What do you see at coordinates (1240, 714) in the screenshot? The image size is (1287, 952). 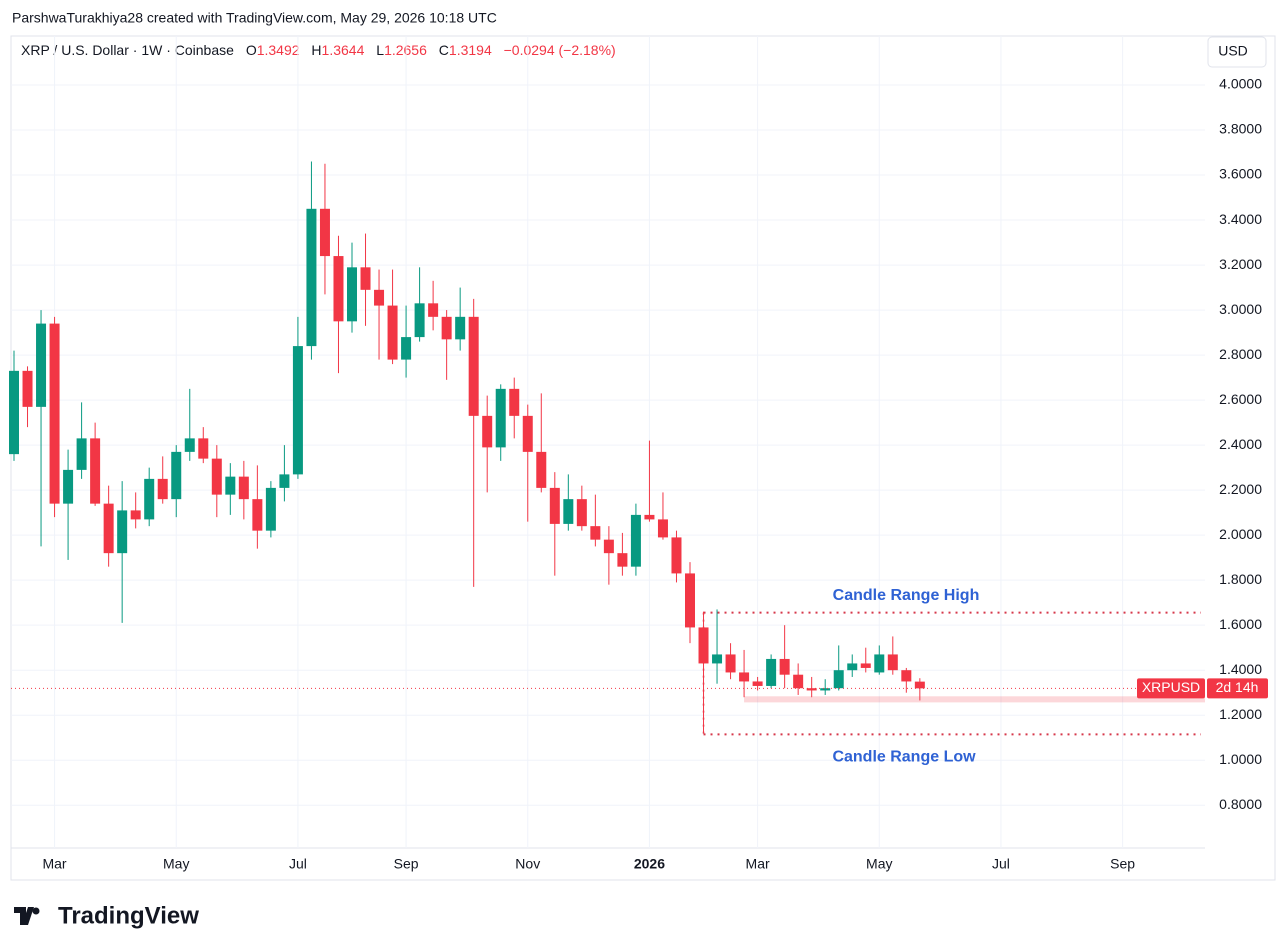 I see `y-tick-label: 1.2000` at bounding box center [1240, 714].